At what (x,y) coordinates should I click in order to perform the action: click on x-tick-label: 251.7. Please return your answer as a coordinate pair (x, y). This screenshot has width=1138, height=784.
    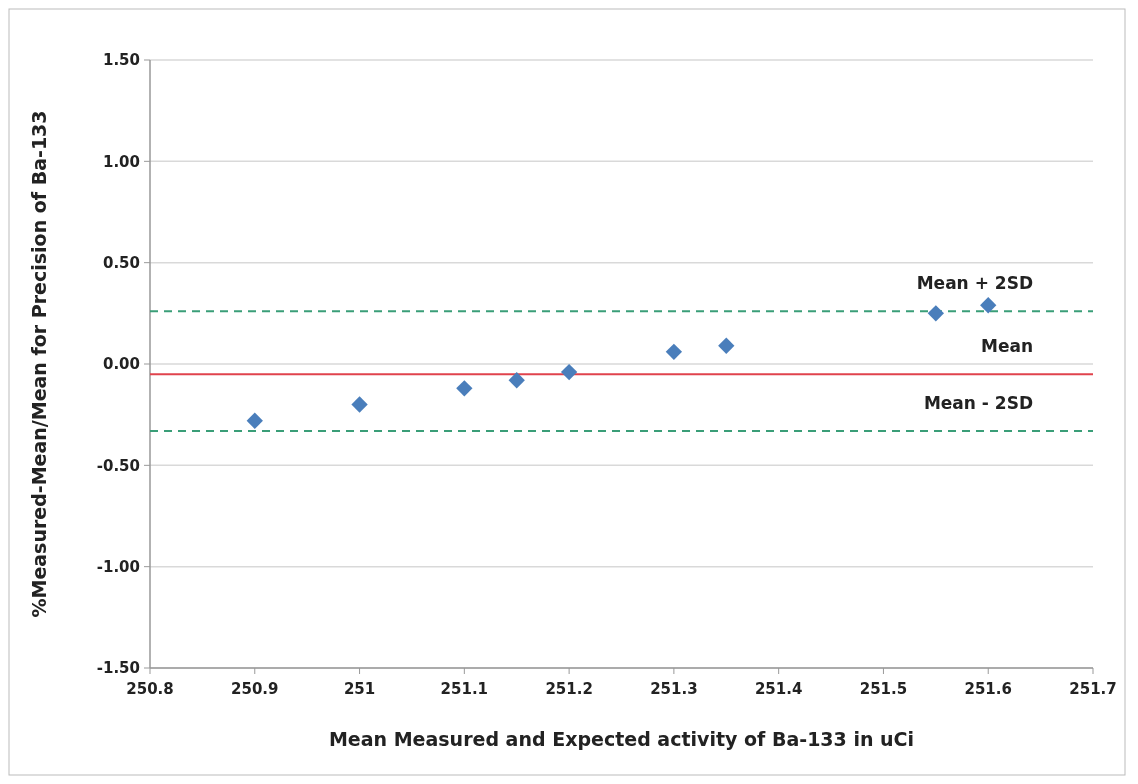
    Looking at the image, I should click on (1093, 689).